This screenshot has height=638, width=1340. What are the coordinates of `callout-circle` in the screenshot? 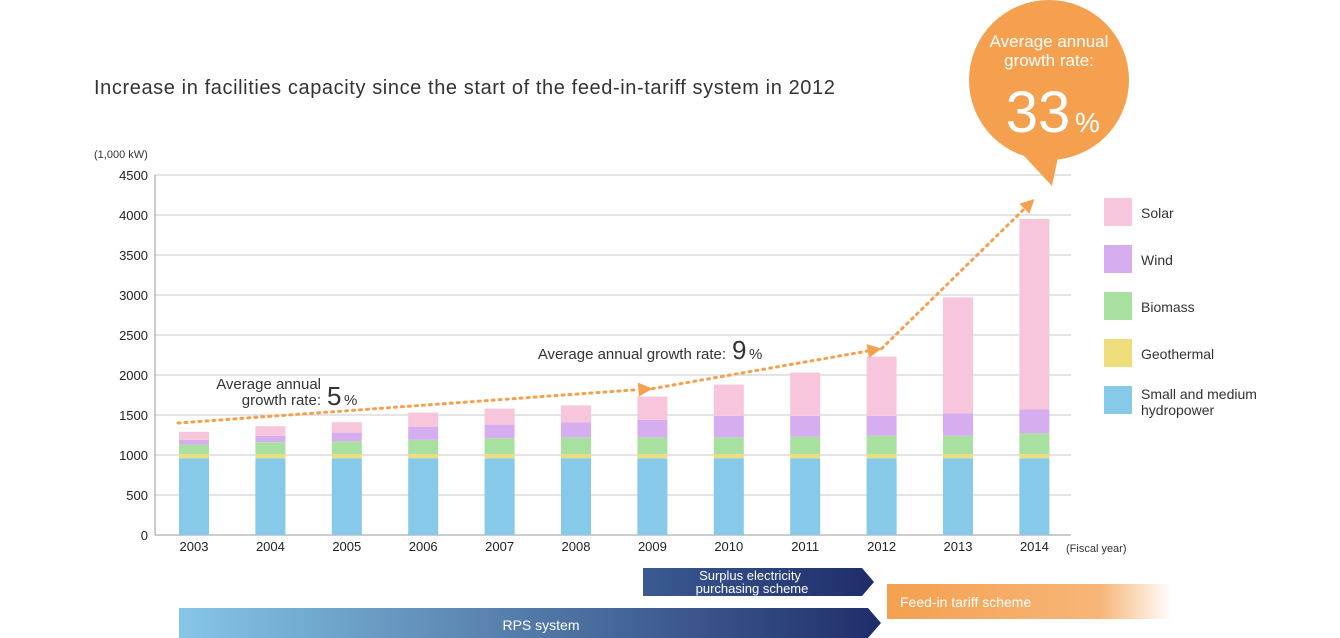 It's located at (1049, 80).